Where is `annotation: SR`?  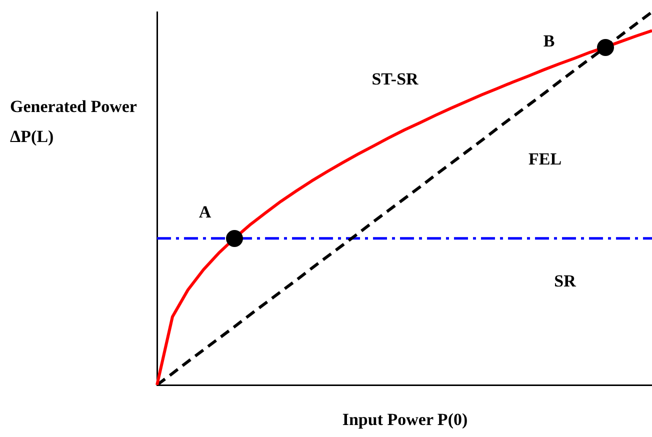 annotation: SR is located at coordinates (565, 280).